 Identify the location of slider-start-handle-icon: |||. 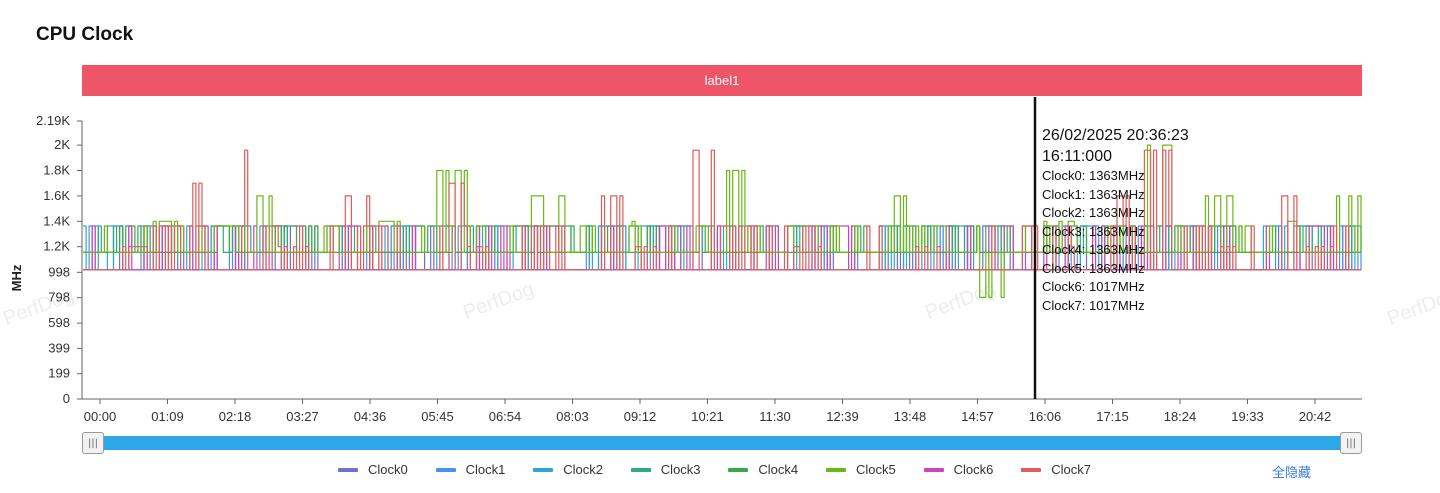
(93, 443).